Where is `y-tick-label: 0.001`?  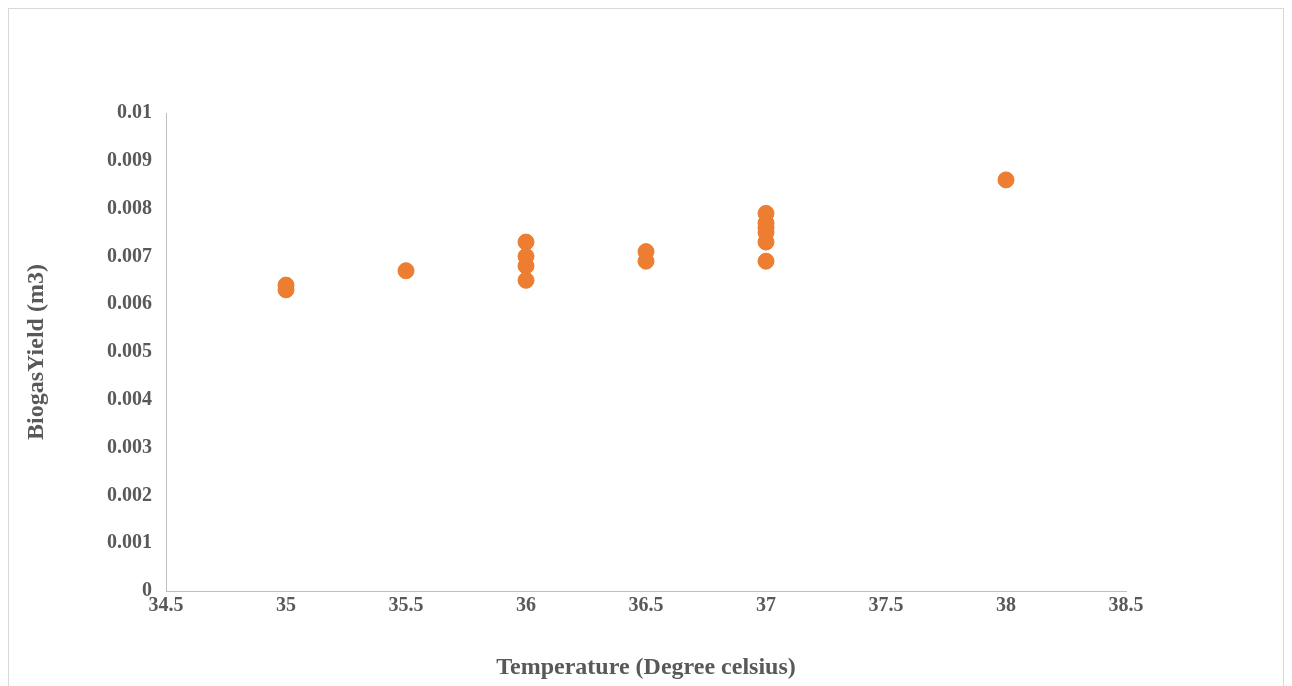 y-tick-label: 0.001 is located at coordinates (129, 541).